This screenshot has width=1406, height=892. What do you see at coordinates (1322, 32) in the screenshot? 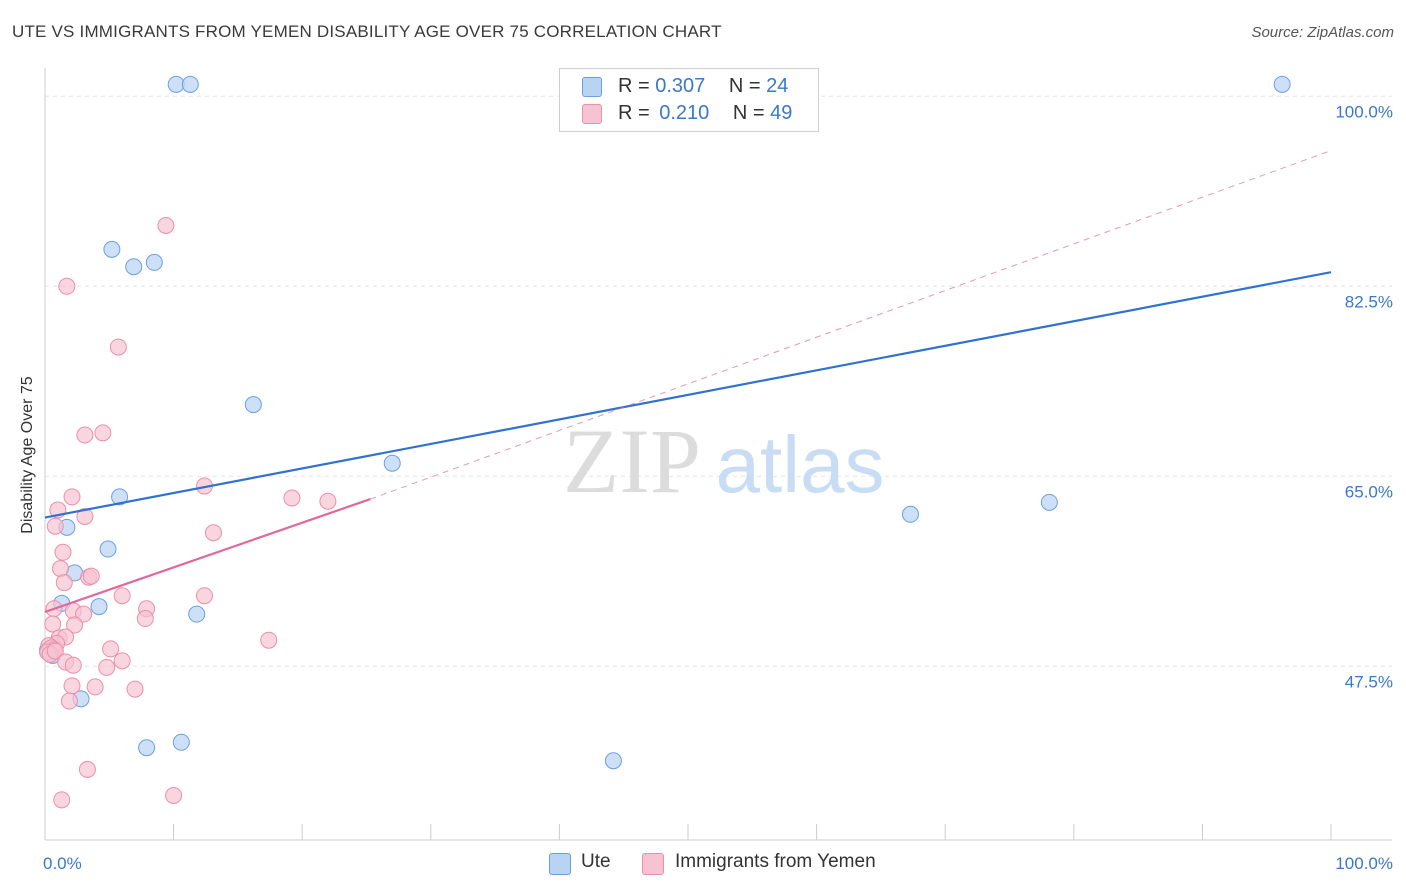
I see `source-credit: Source: ZipAtlas.com` at bounding box center [1322, 32].